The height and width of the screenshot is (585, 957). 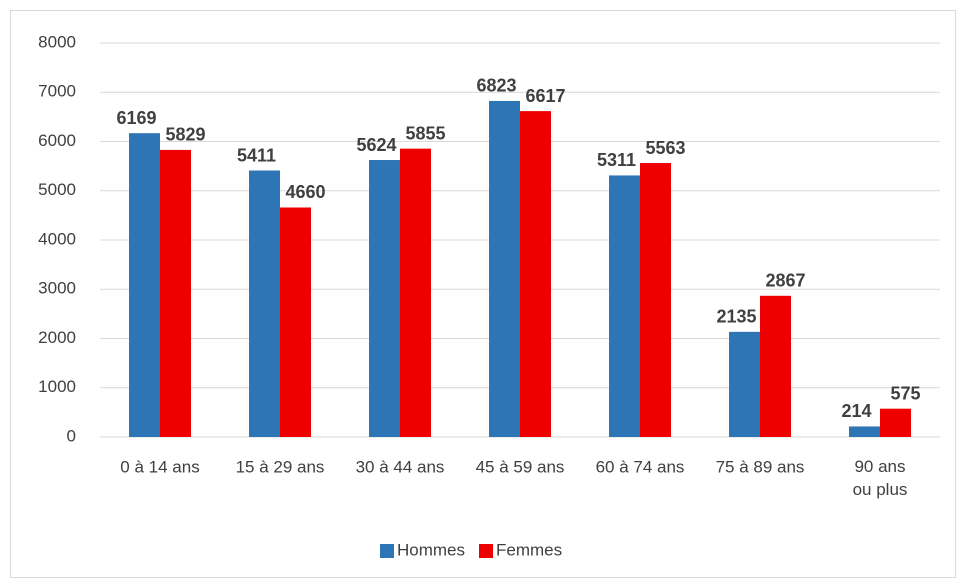 What do you see at coordinates (71, 435) in the screenshot?
I see `y-tick-label: 0` at bounding box center [71, 435].